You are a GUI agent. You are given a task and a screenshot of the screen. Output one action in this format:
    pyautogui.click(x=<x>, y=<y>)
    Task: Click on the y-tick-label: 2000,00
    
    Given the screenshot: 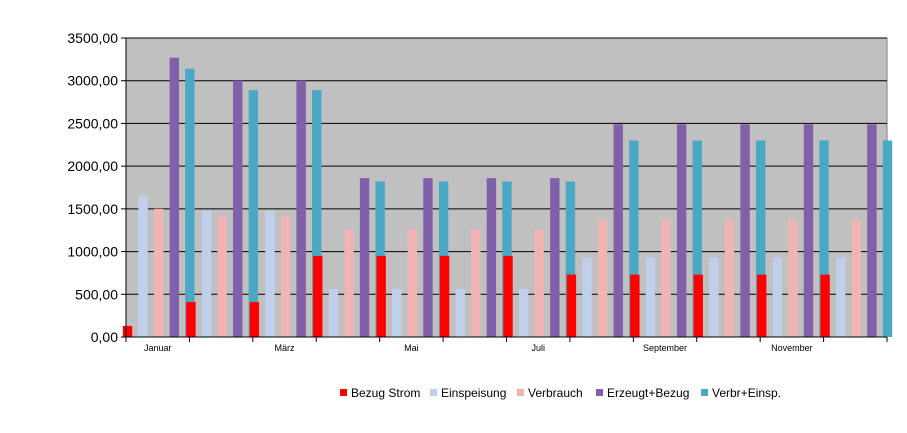 What is the action you would take?
    pyautogui.click(x=92, y=166)
    